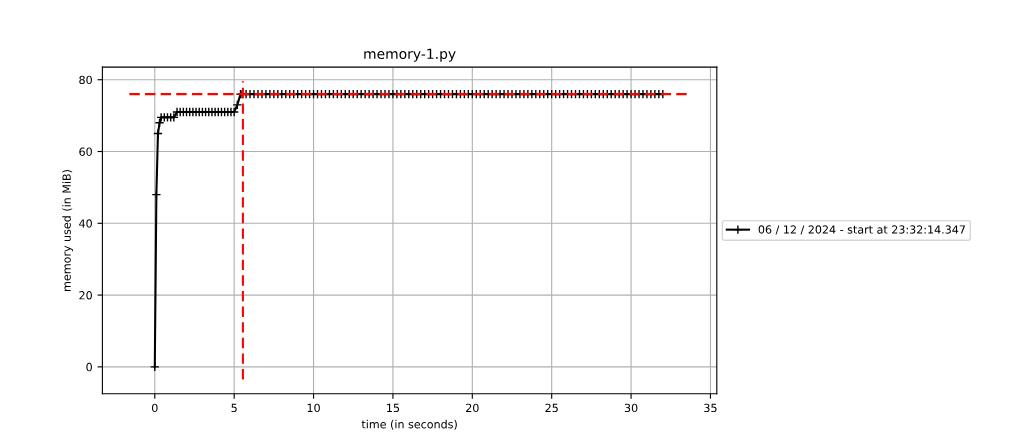 The image size is (1024, 439). What do you see at coordinates (409, 424) in the screenshot?
I see `x-axis-title: time (in seconds)` at bounding box center [409, 424].